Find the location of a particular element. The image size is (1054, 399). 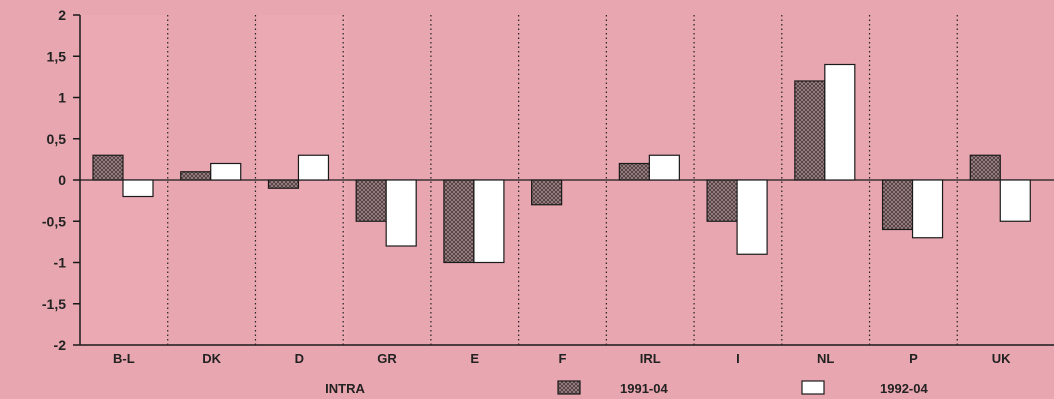

y-tick-label: 2 is located at coordinates (62, 15).